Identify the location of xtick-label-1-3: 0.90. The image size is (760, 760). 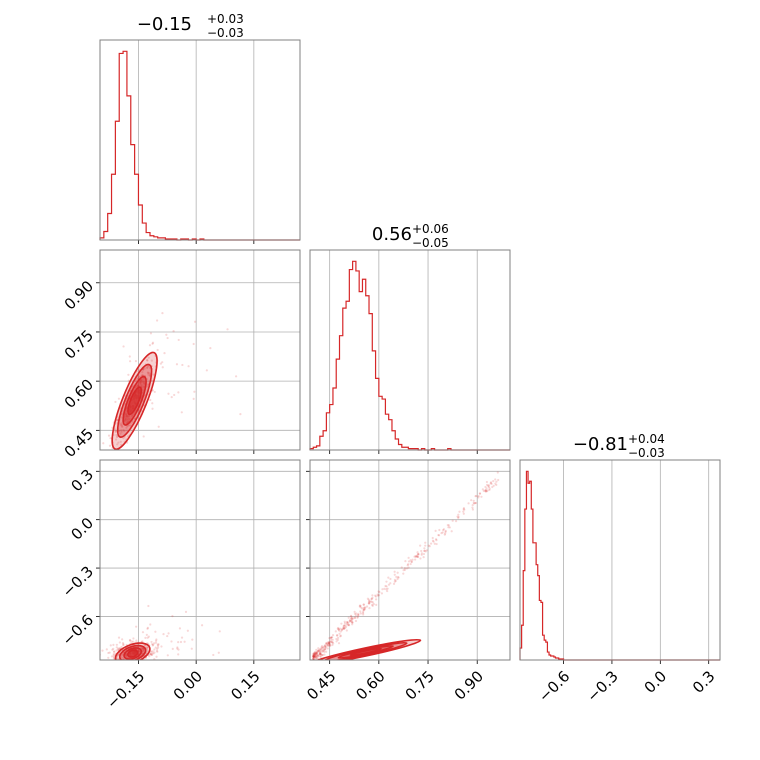
(469, 685).